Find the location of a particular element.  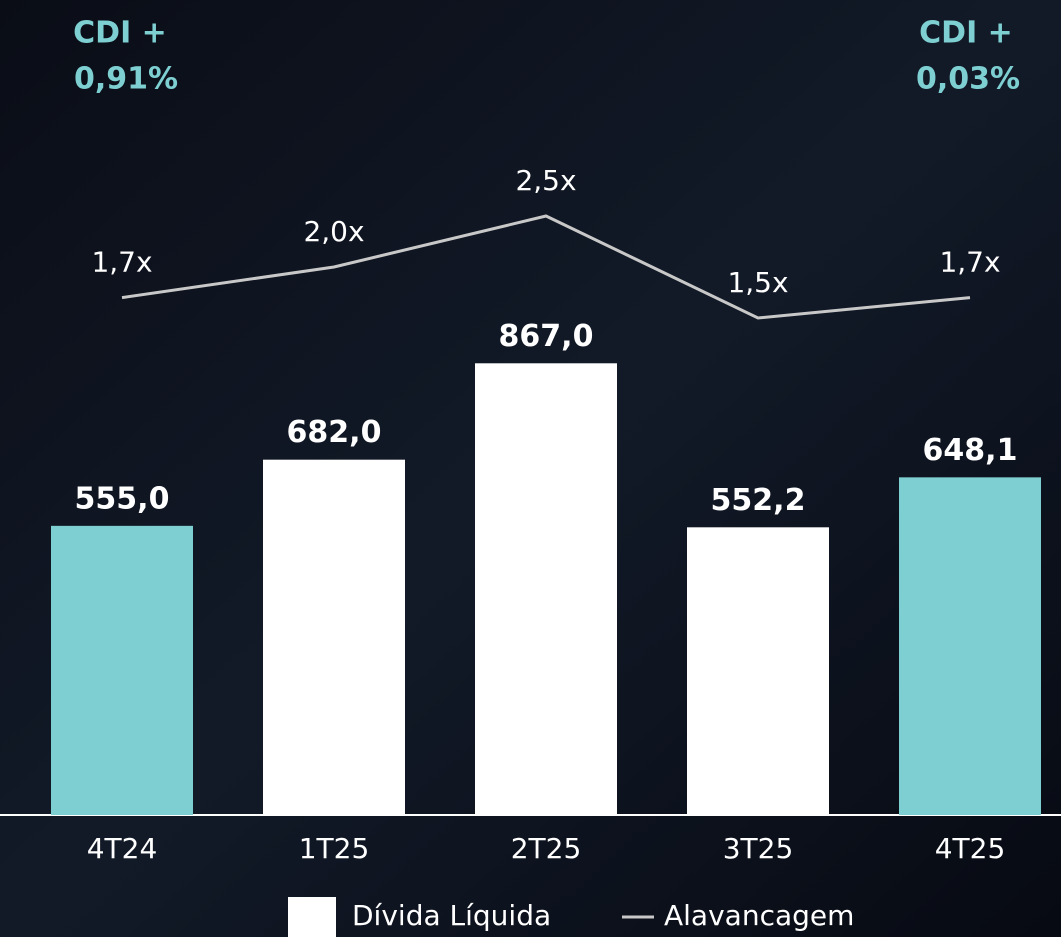

data-label: 682,0 is located at coordinates (334, 432).